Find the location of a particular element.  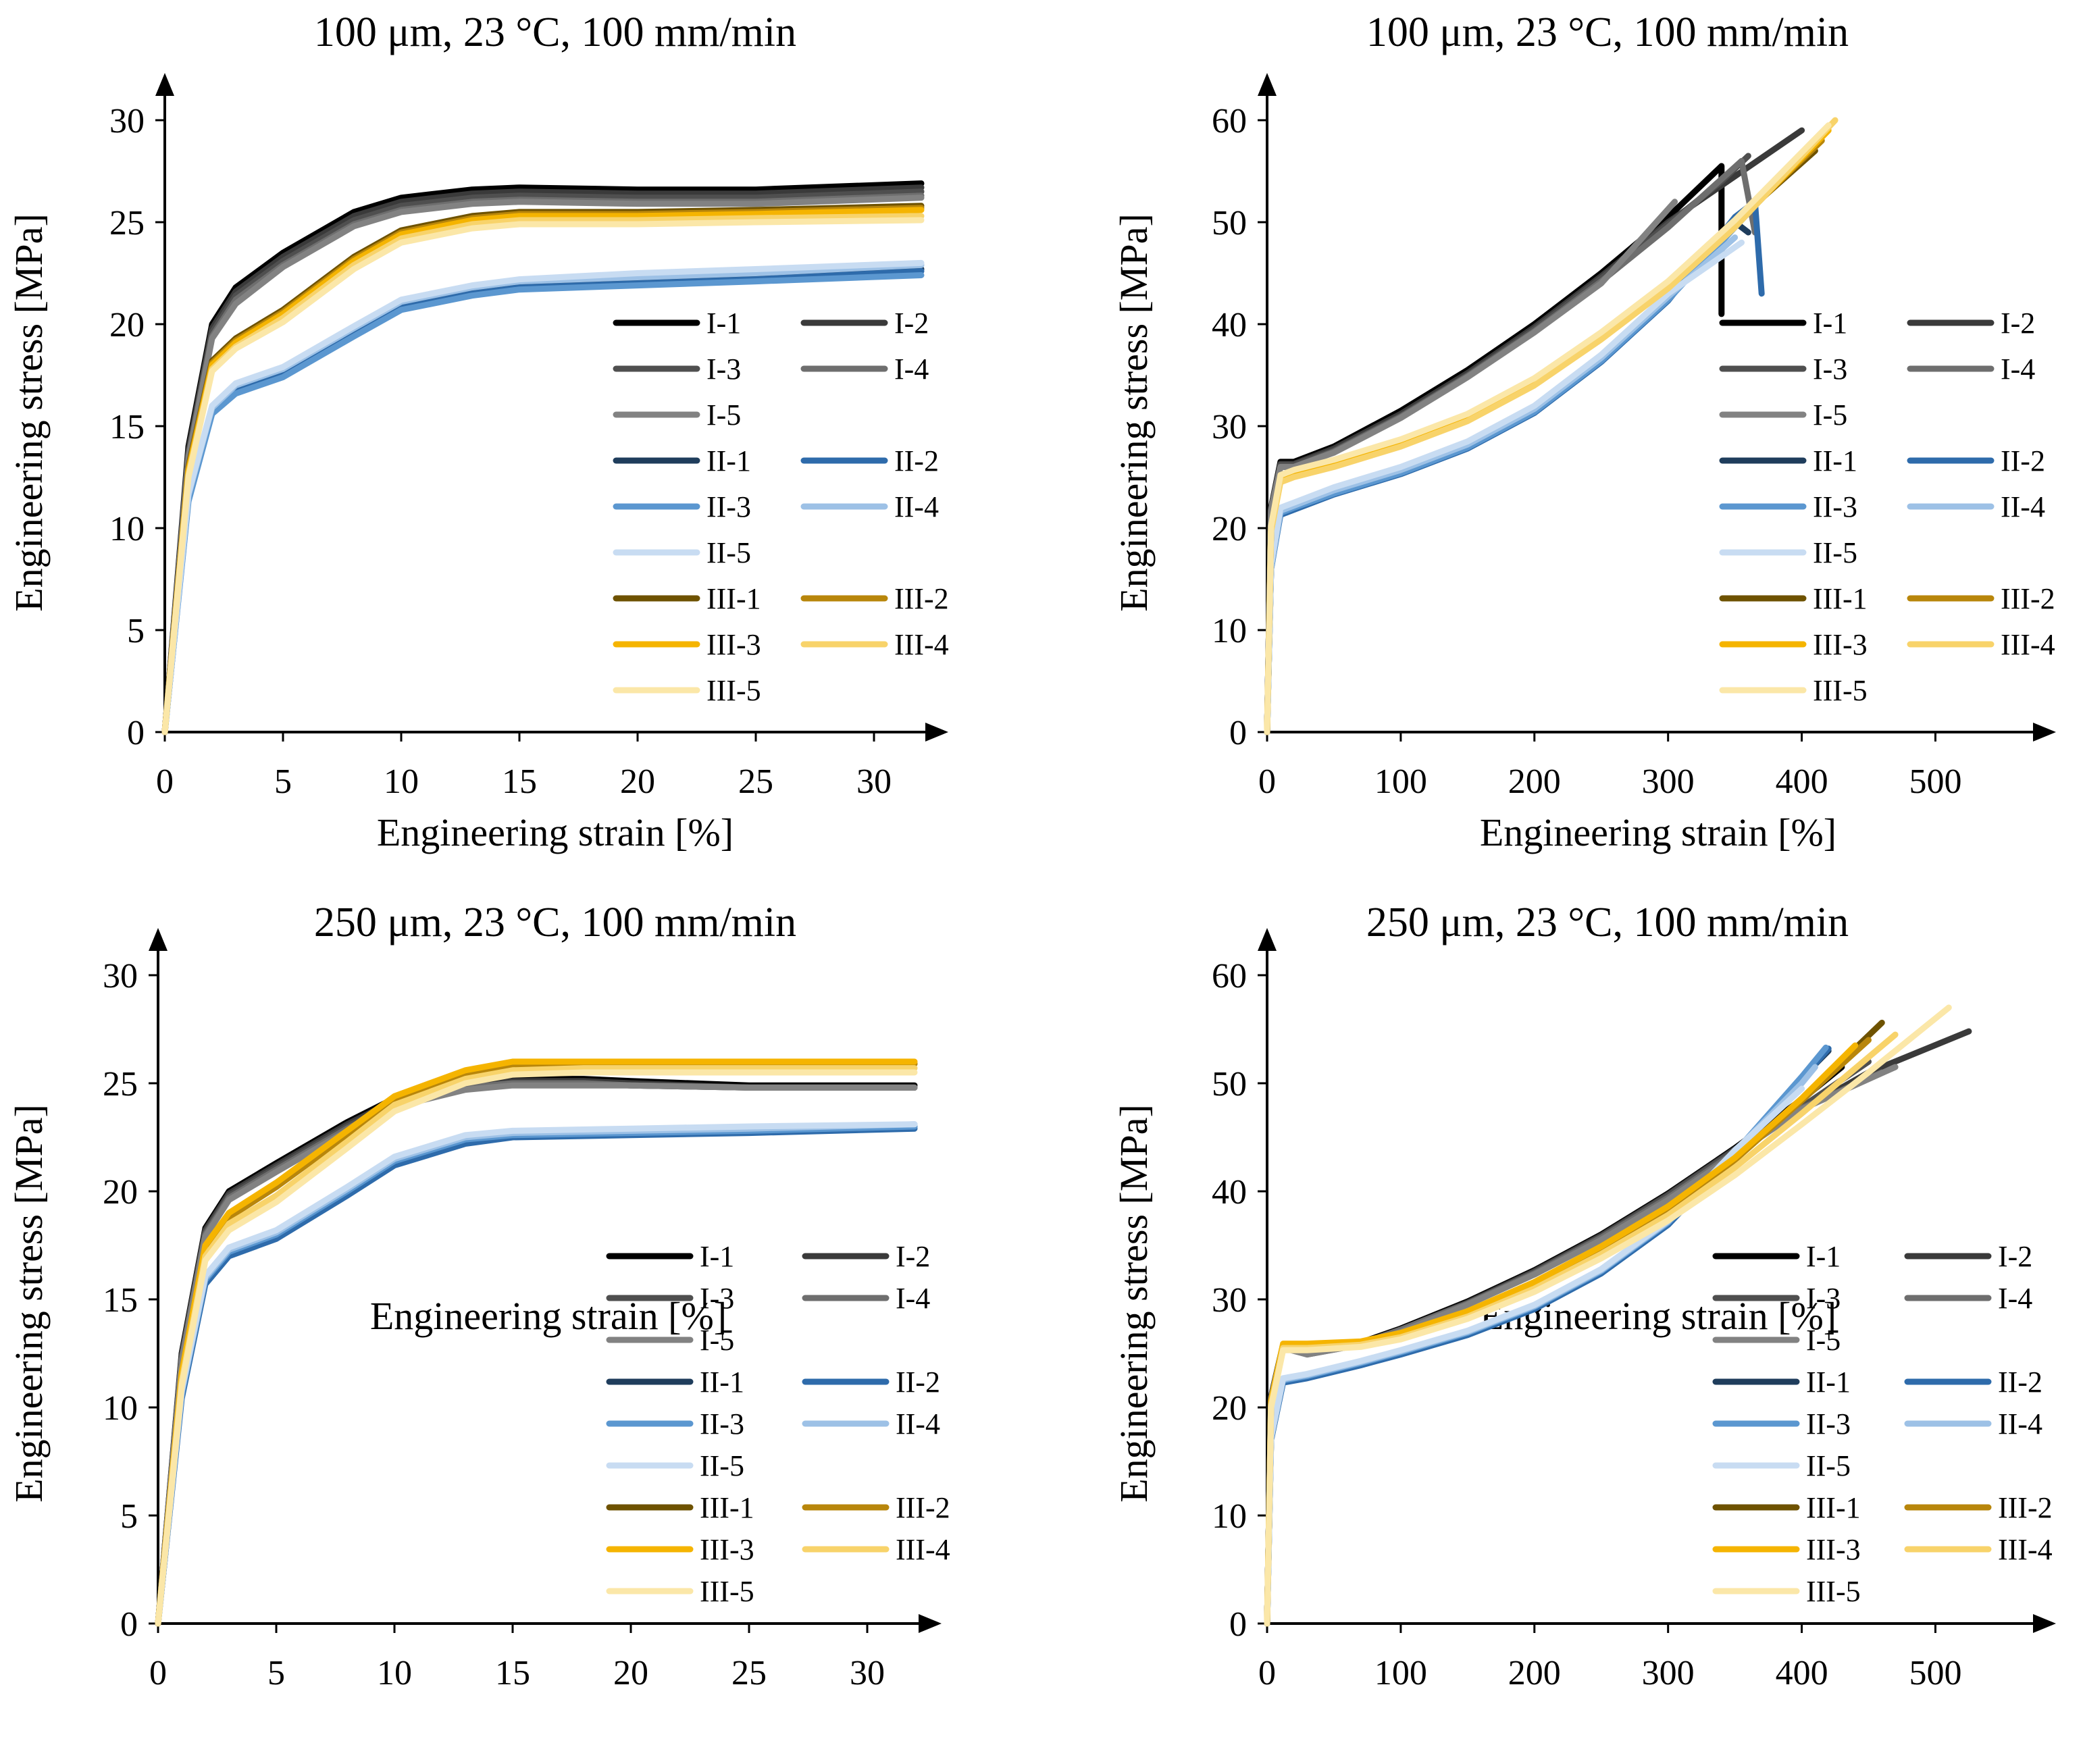

legend-item-II-5: II-5 is located at coordinates (1781, 1465).